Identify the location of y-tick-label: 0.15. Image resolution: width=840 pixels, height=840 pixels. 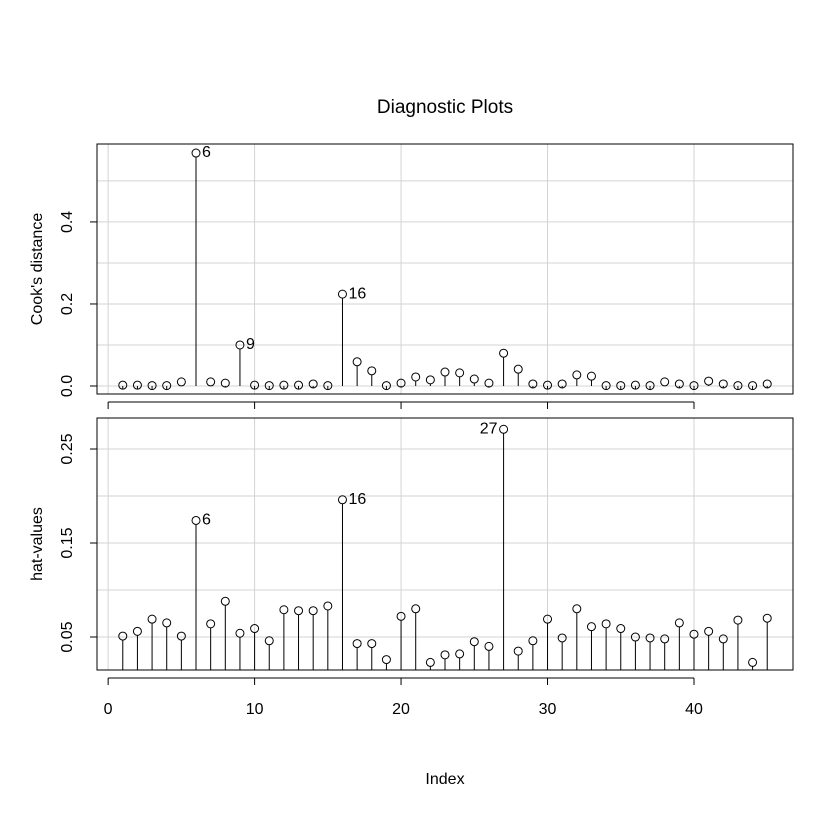
(67, 542).